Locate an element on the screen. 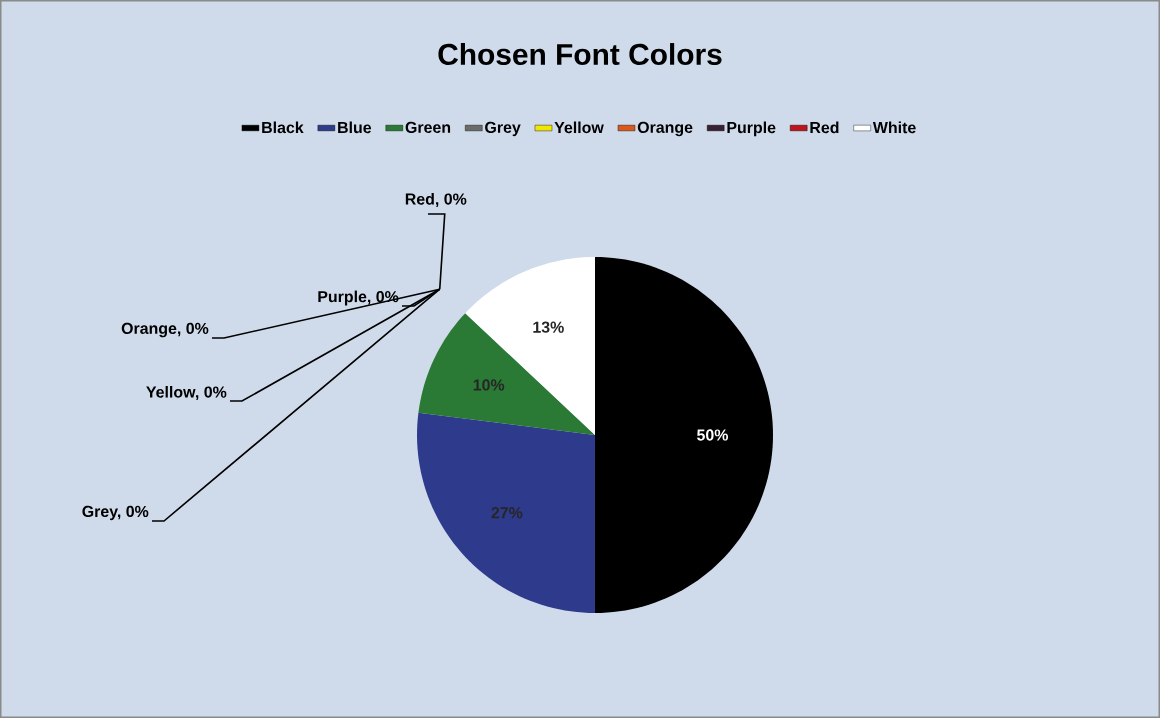 The width and height of the screenshot is (1160, 718). data-label: 10% is located at coordinates (489, 385).